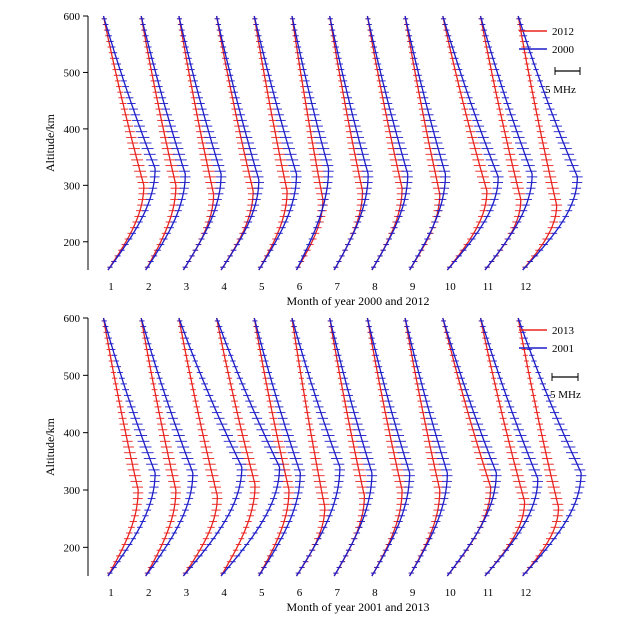 The image size is (637, 619). What do you see at coordinates (547, 41) in the screenshot?
I see `legend: 2012 2000` at bounding box center [547, 41].